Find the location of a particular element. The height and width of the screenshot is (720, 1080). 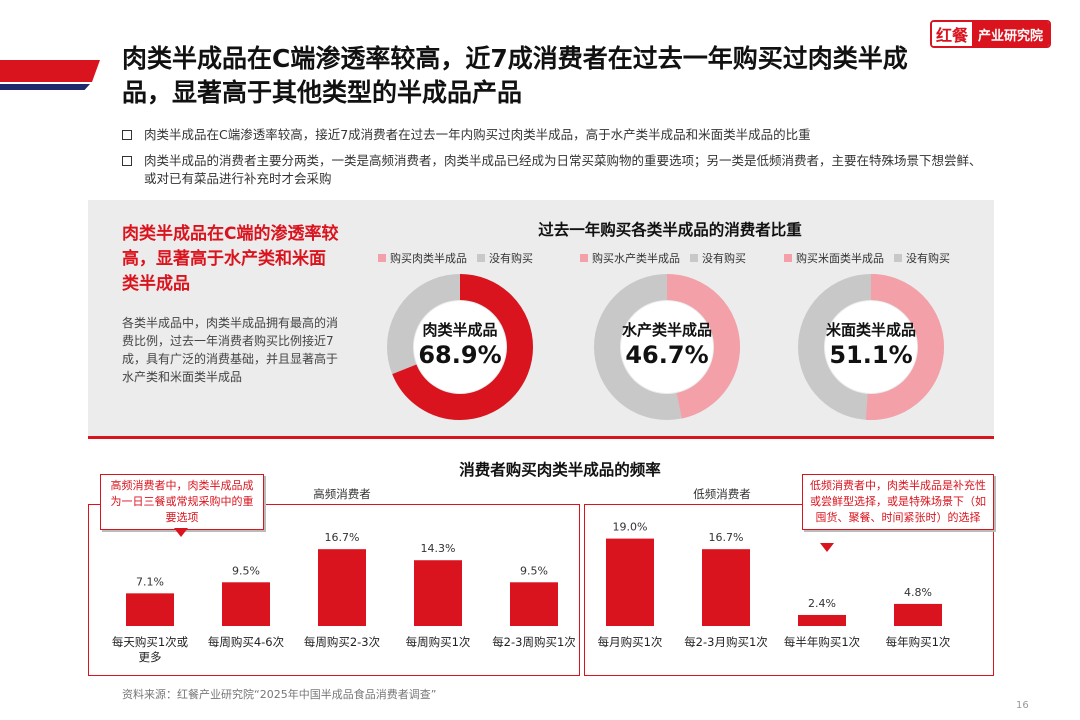

donut-chart-aquatic is located at coordinates (667, 347).